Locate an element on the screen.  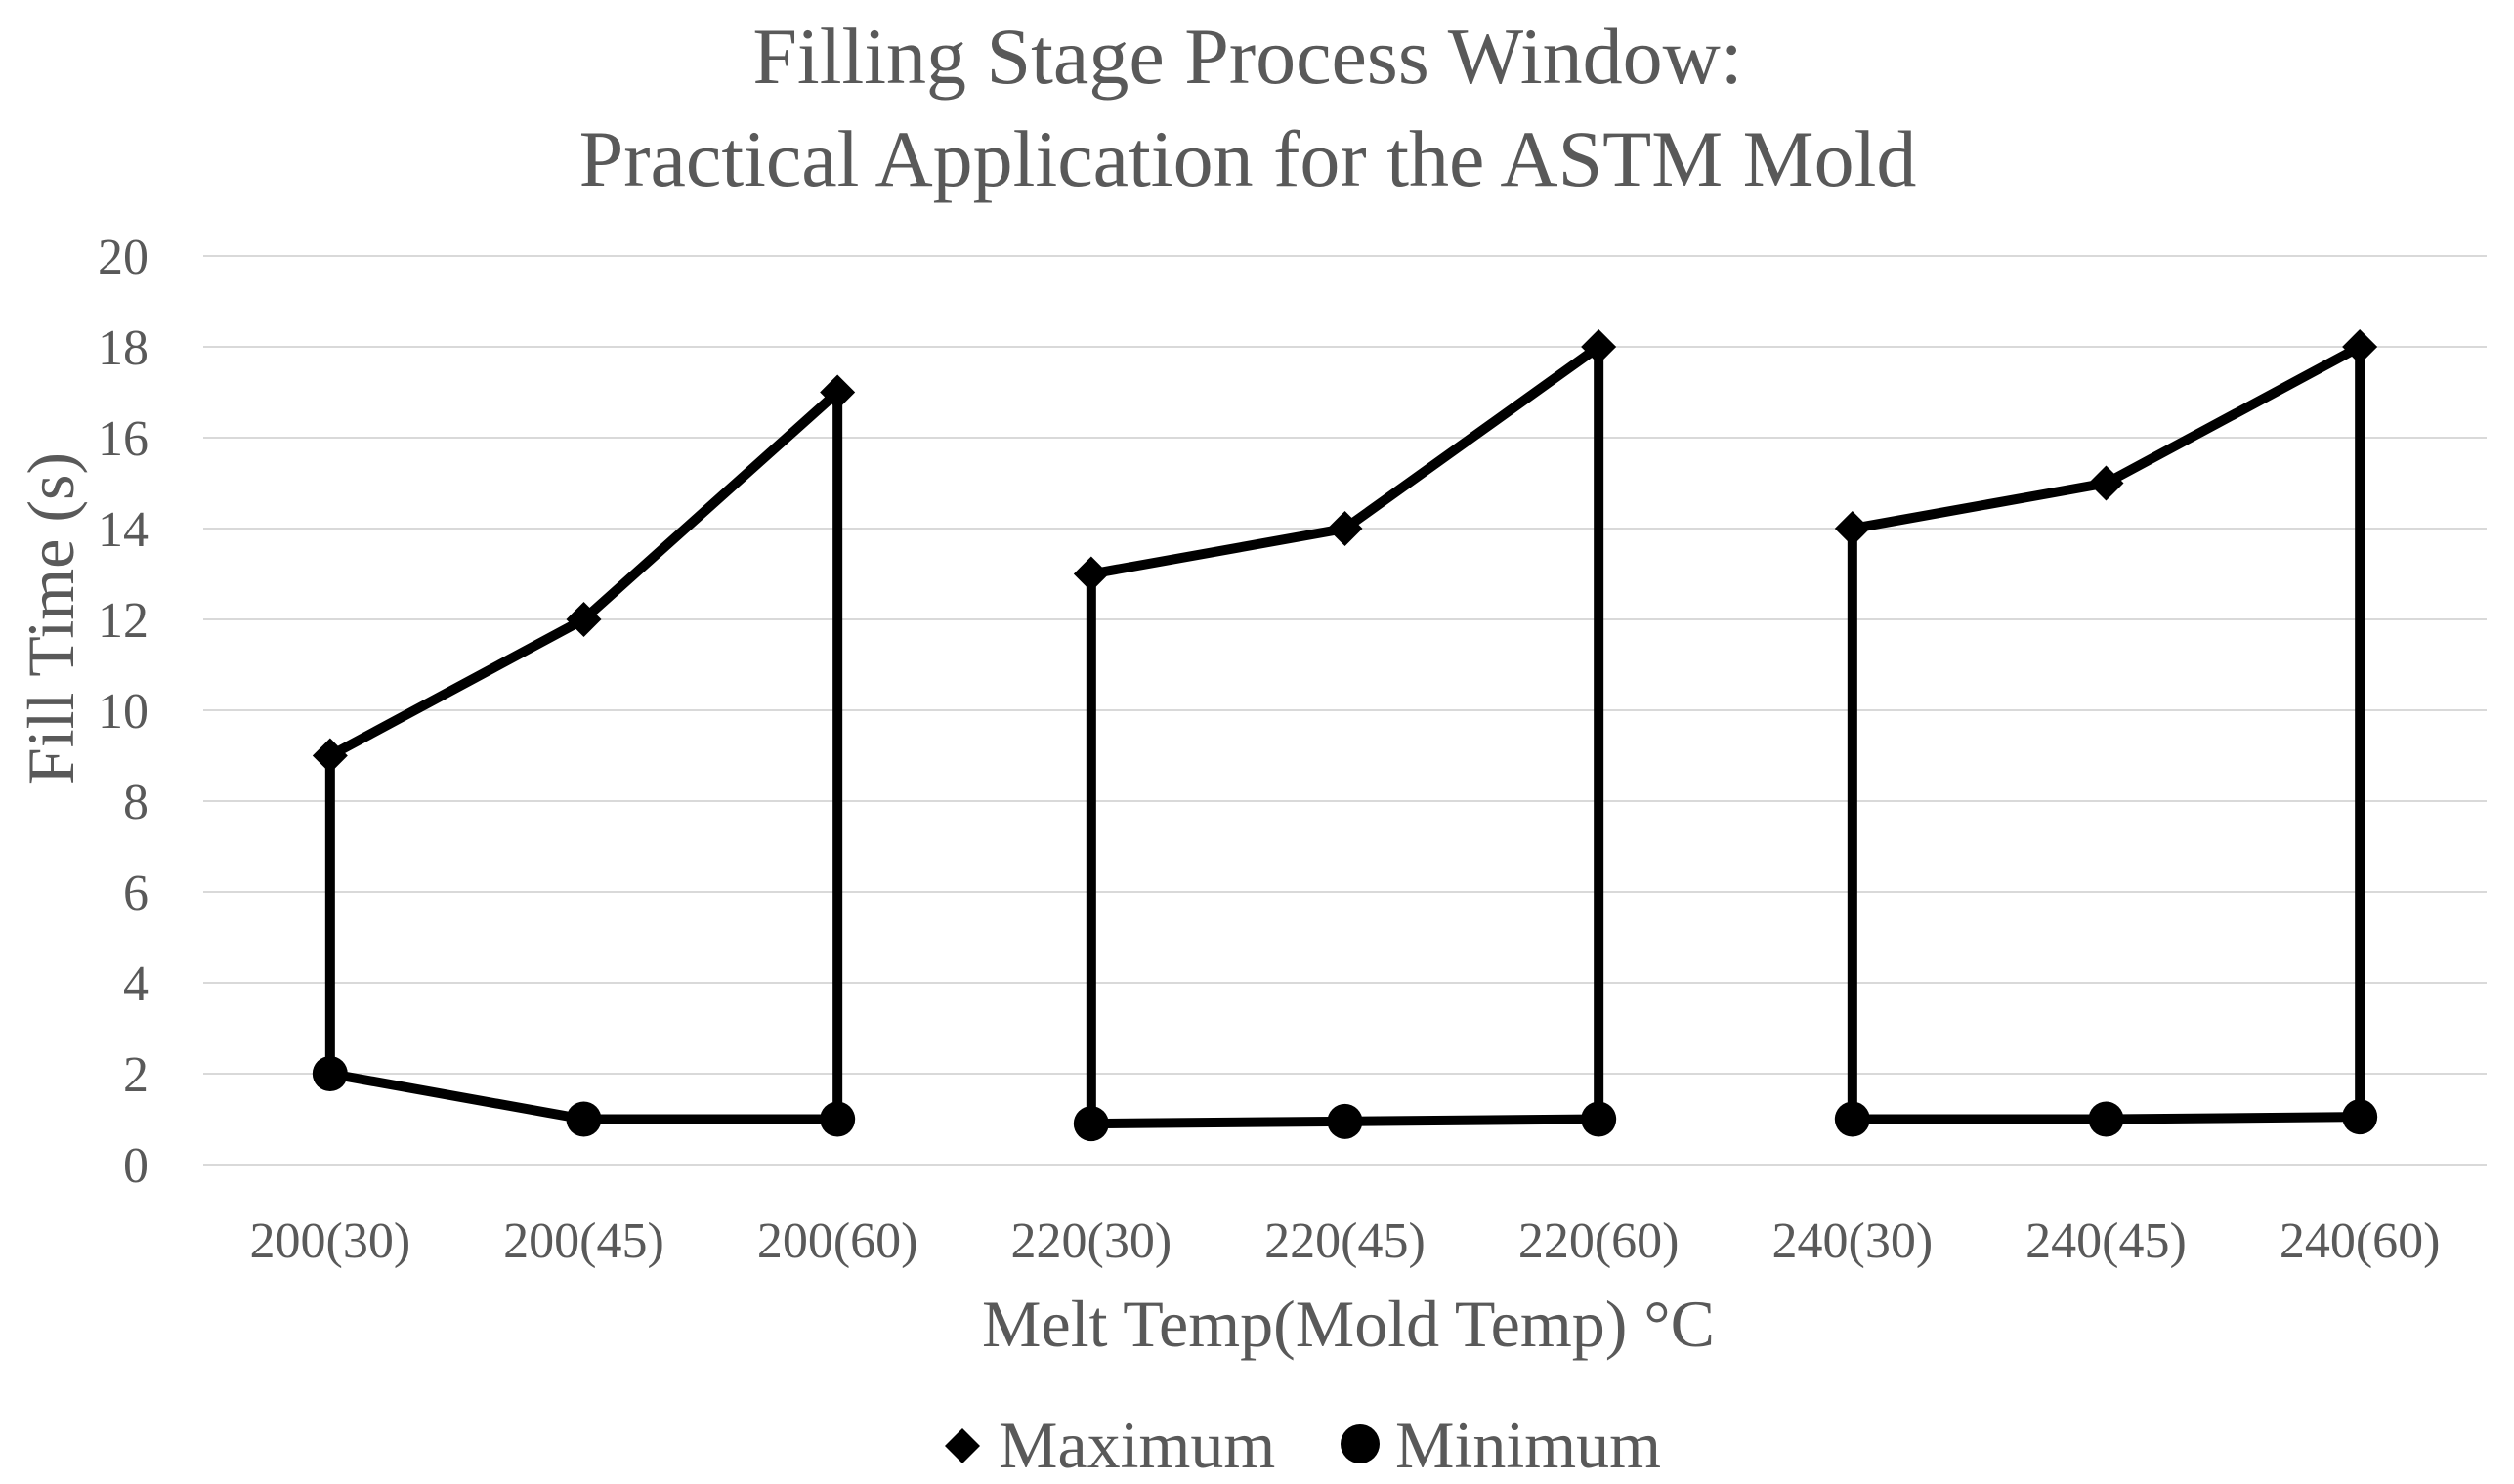
x-tick-label: 240(30) is located at coordinates (1853, 1241).